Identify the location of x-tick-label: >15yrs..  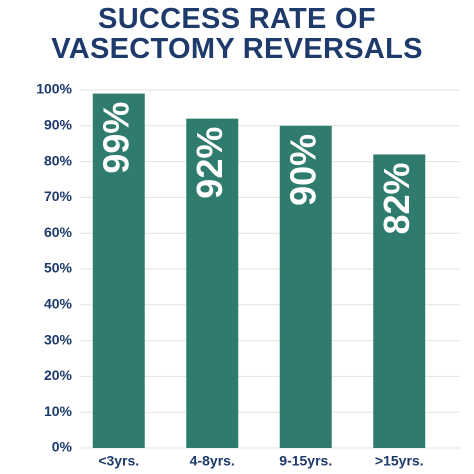
(399, 461).